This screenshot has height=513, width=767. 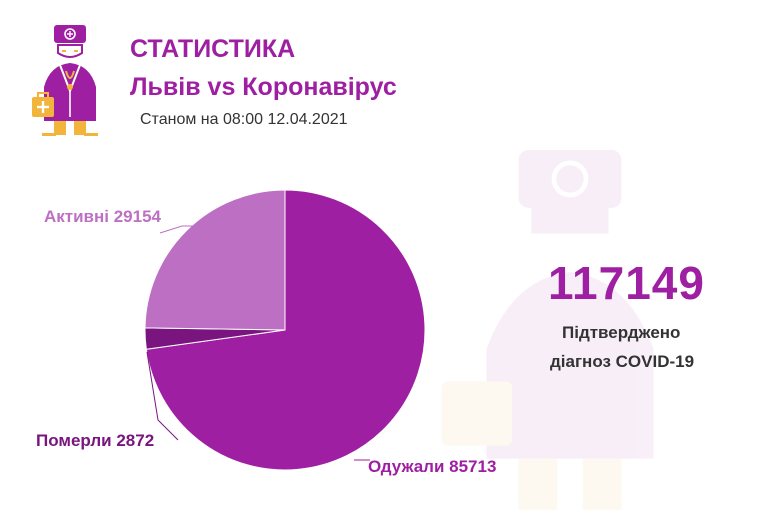 I want to click on as-of-timestamp: Станом на 08:00 12.04.2021, so click(x=244, y=119).